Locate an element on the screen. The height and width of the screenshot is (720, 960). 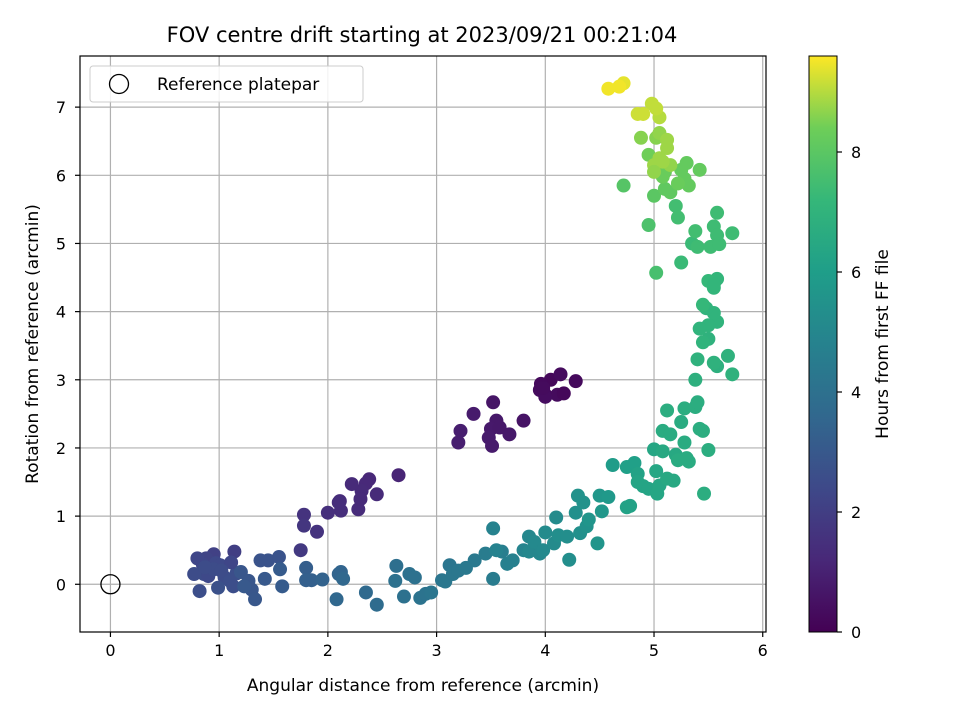
y-tick-label: 5 is located at coordinates (61, 243).